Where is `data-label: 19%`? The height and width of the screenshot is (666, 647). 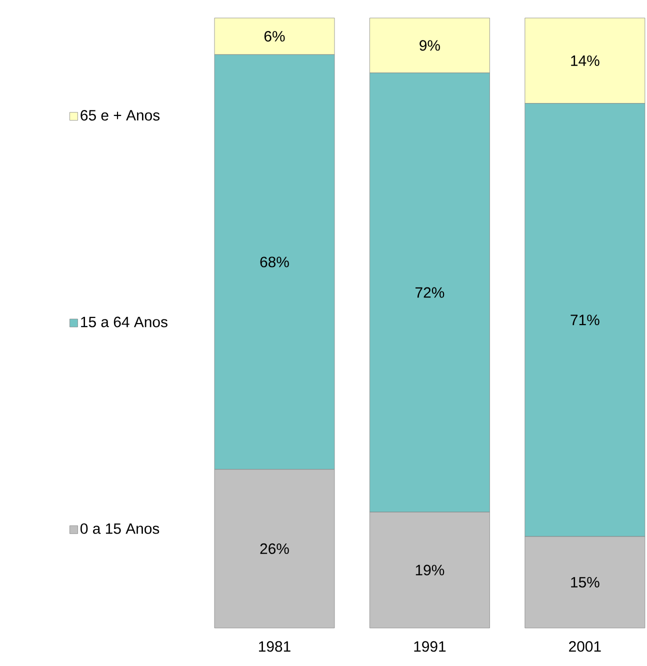 data-label: 19% is located at coordinates (430, 570).